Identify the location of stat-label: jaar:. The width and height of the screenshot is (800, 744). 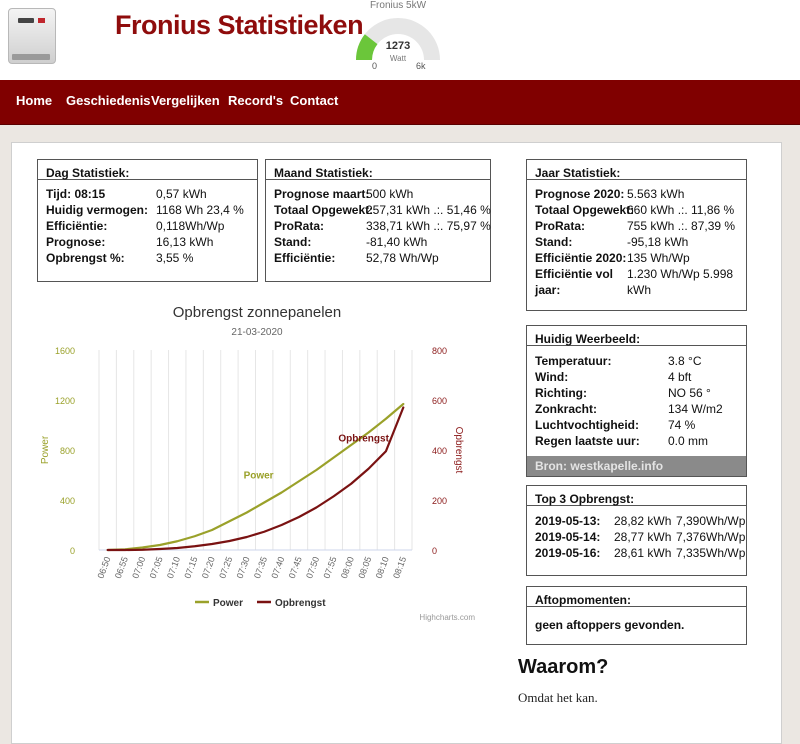
(548, 290).